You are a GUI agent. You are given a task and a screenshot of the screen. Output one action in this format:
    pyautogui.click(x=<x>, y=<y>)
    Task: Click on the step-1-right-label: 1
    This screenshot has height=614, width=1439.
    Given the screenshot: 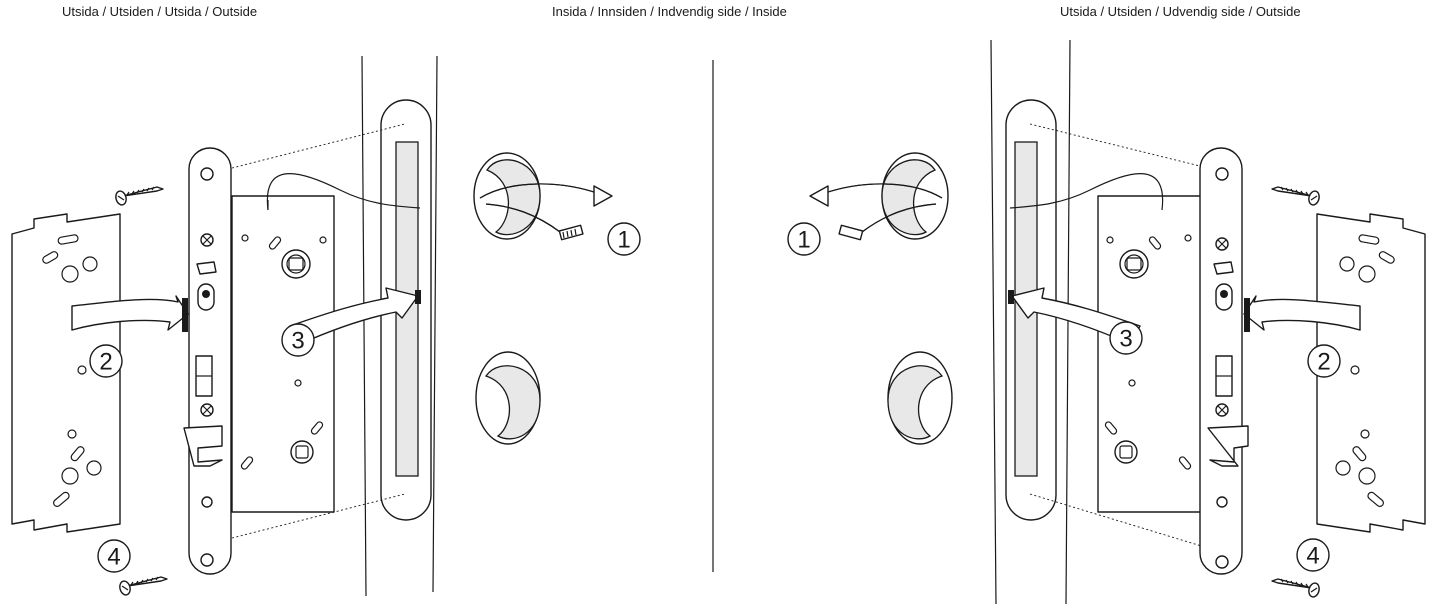 What is the action you would take?
    pyautogui.click(x=803, y=240)
    